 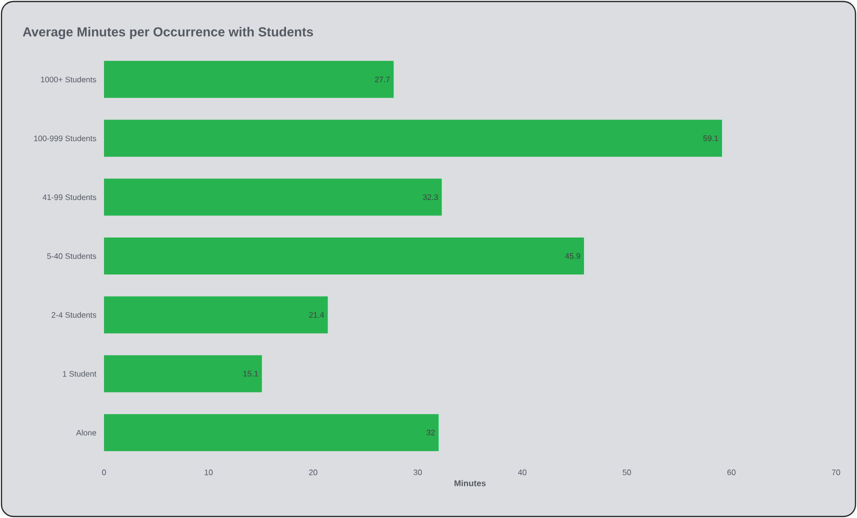 What do you see at coordinates (470, 483) in the screenshot?
I see `x-axis-title: Minutes` at bounding box center [470, 483].